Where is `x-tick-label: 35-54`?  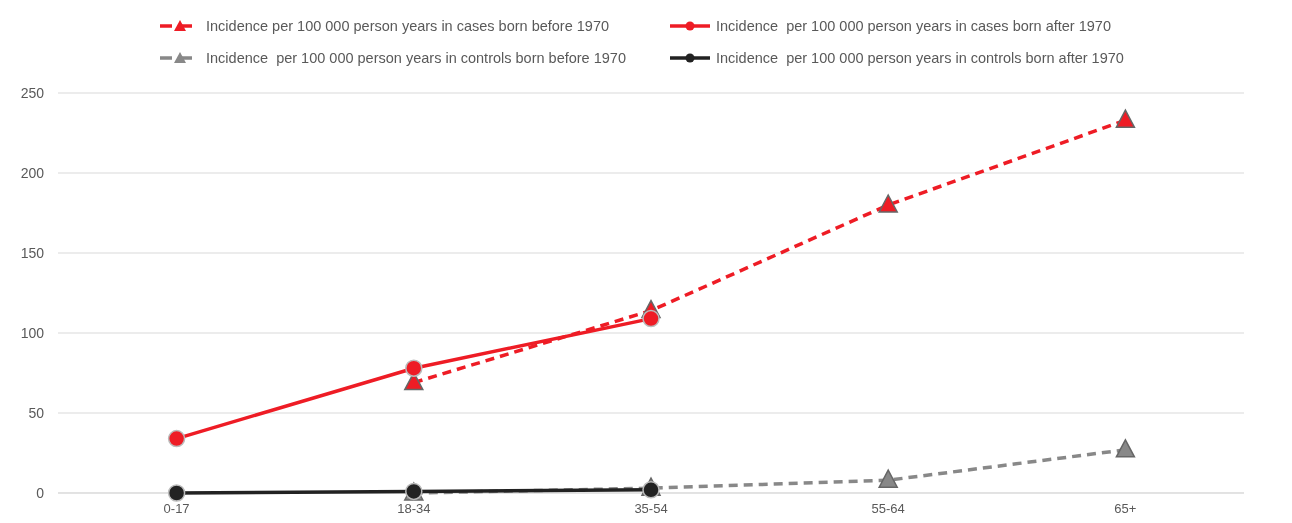
x-tick-label: 35-54 is located at coordinates (651, 508).